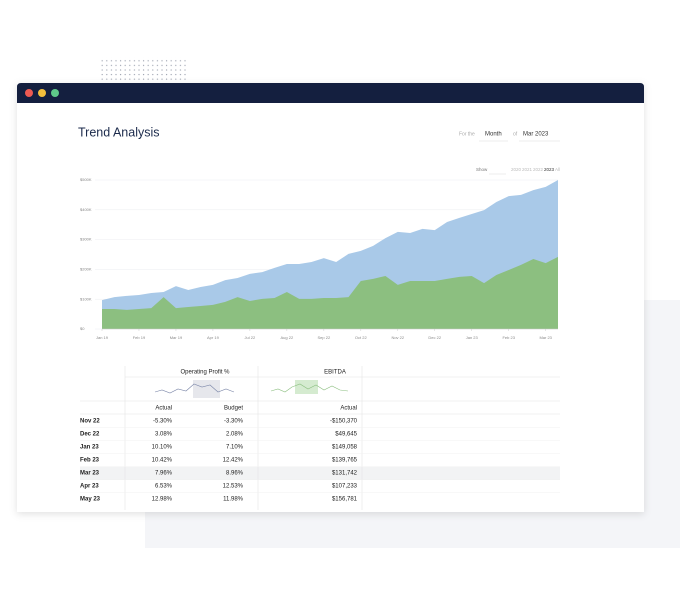 Image resolution: width=680 pixels, height=605 pixels. What do you see at coordinates (29, 93) in the screenshot?
I see `close-dot` at bounding box center [29, 93].